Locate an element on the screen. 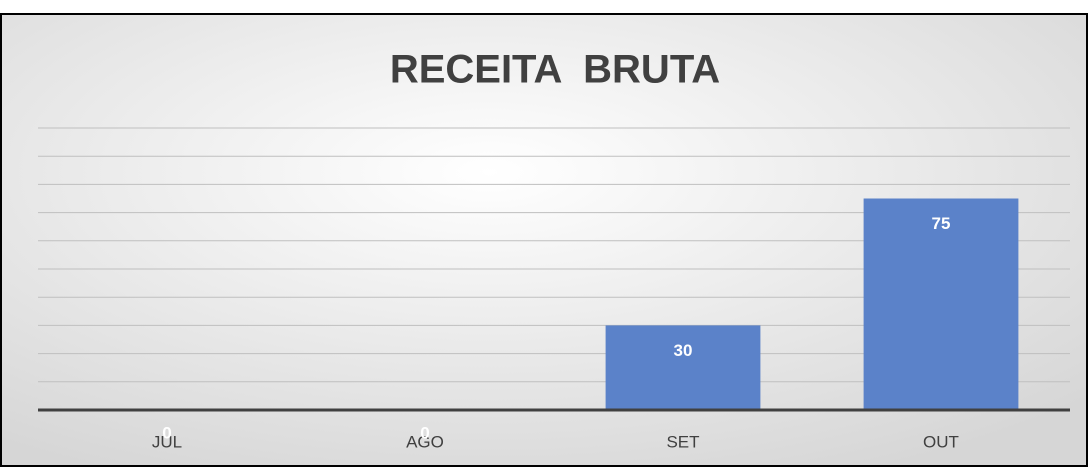 The width and height of the screenshot is (1088, 467). x-tick-label: SET is located at coordinates (682, 441).